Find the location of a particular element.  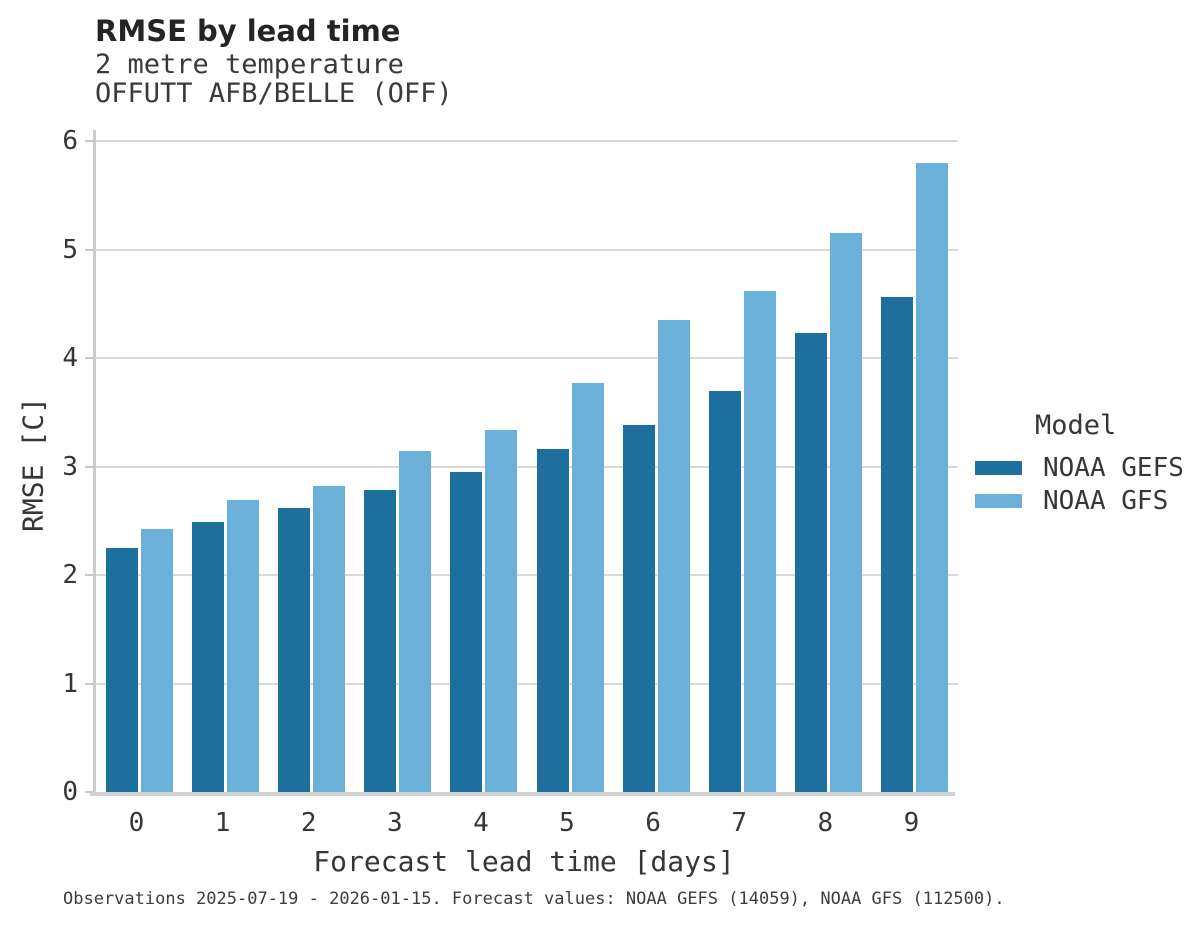

x-axis-label: Forecast lead time [days] is located at coordinates (524, 861).